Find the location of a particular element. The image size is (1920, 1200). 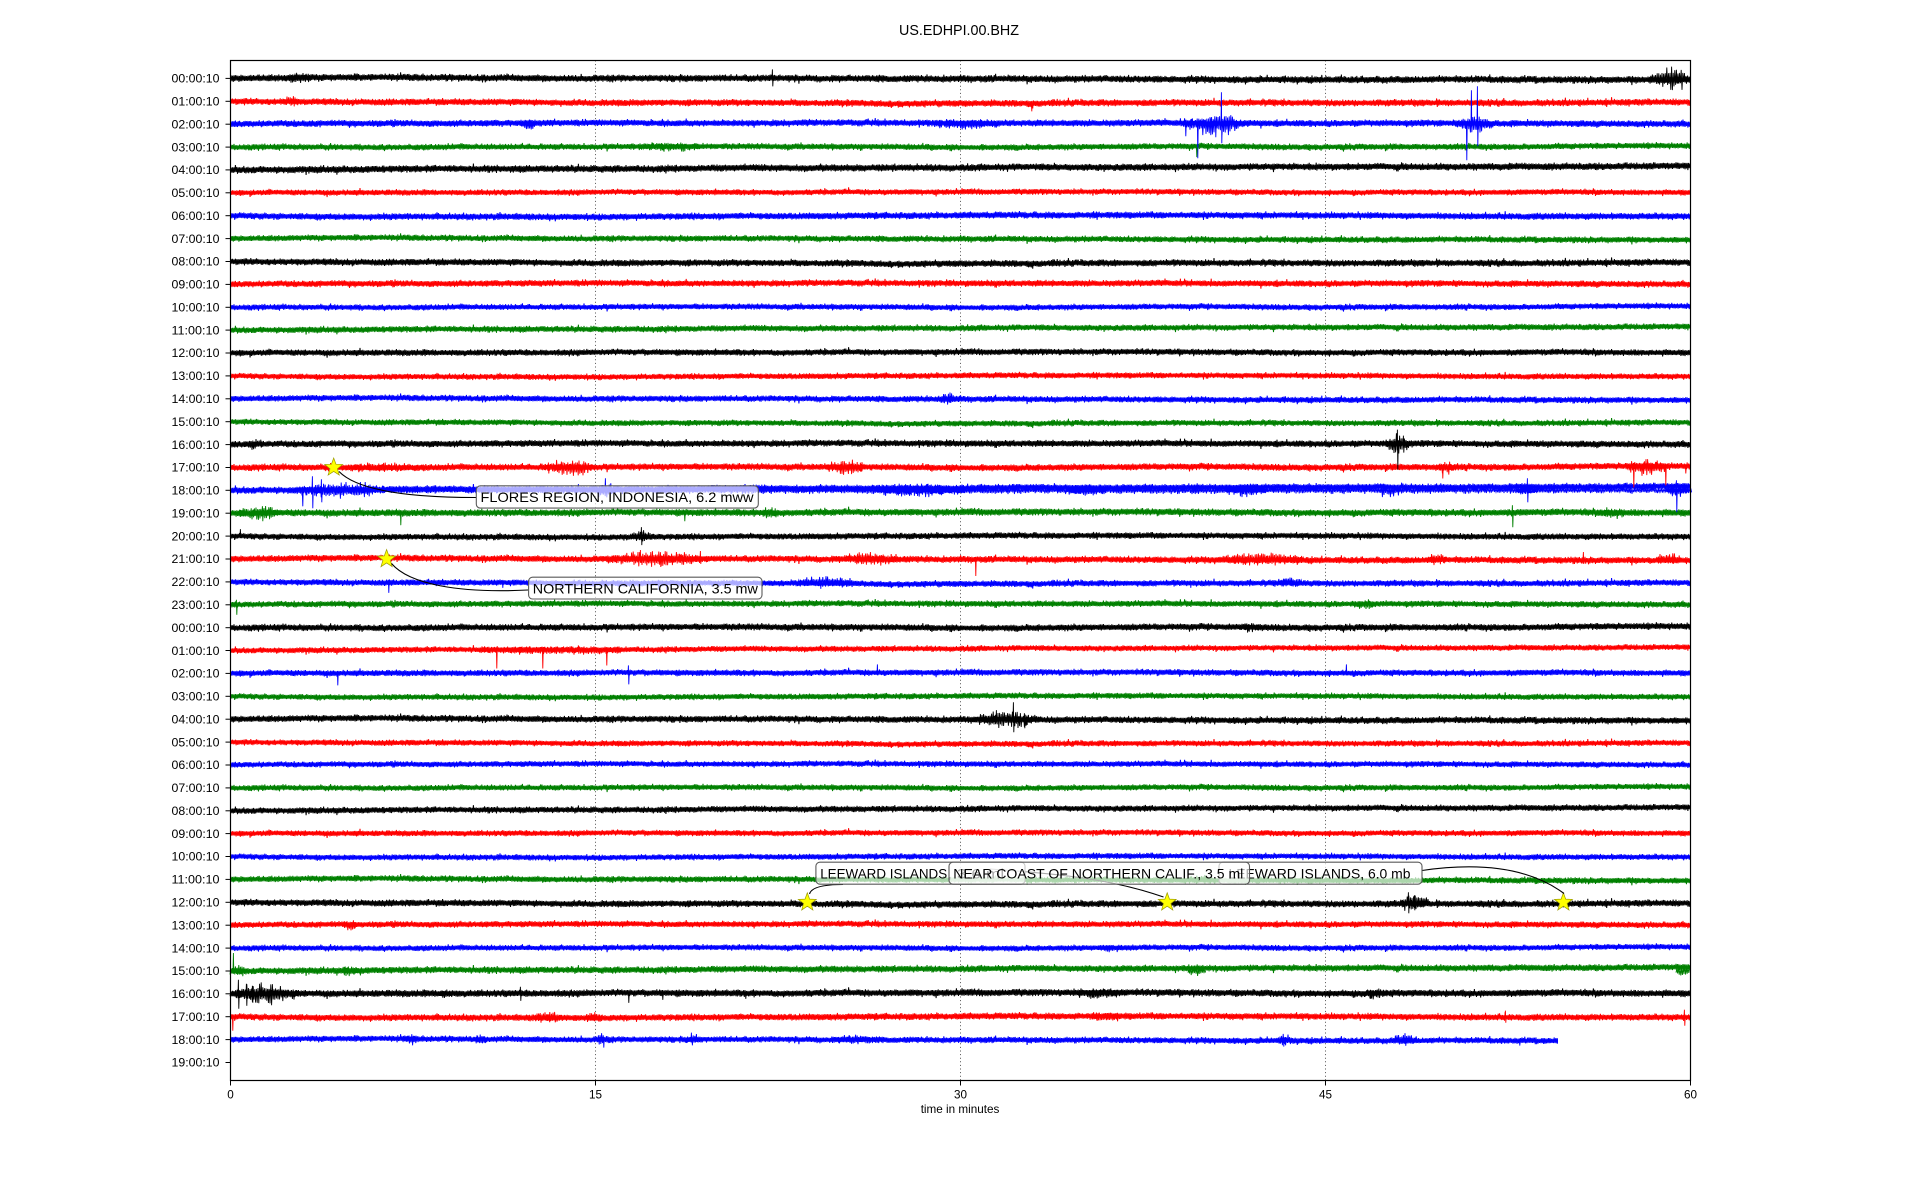

svg-text: LEEWARD ISLANDS, 6.0 mb is located at coordinates (1320, 873).